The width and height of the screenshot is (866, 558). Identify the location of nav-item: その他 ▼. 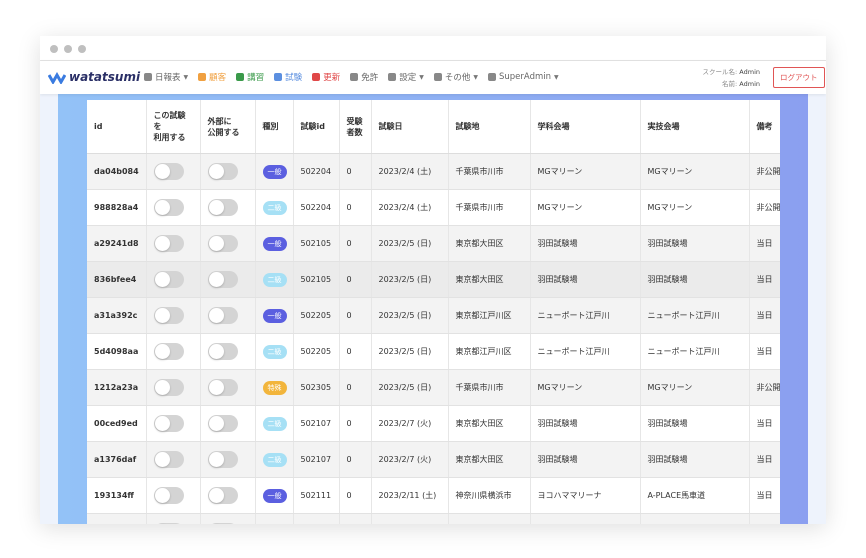
(455, 77).